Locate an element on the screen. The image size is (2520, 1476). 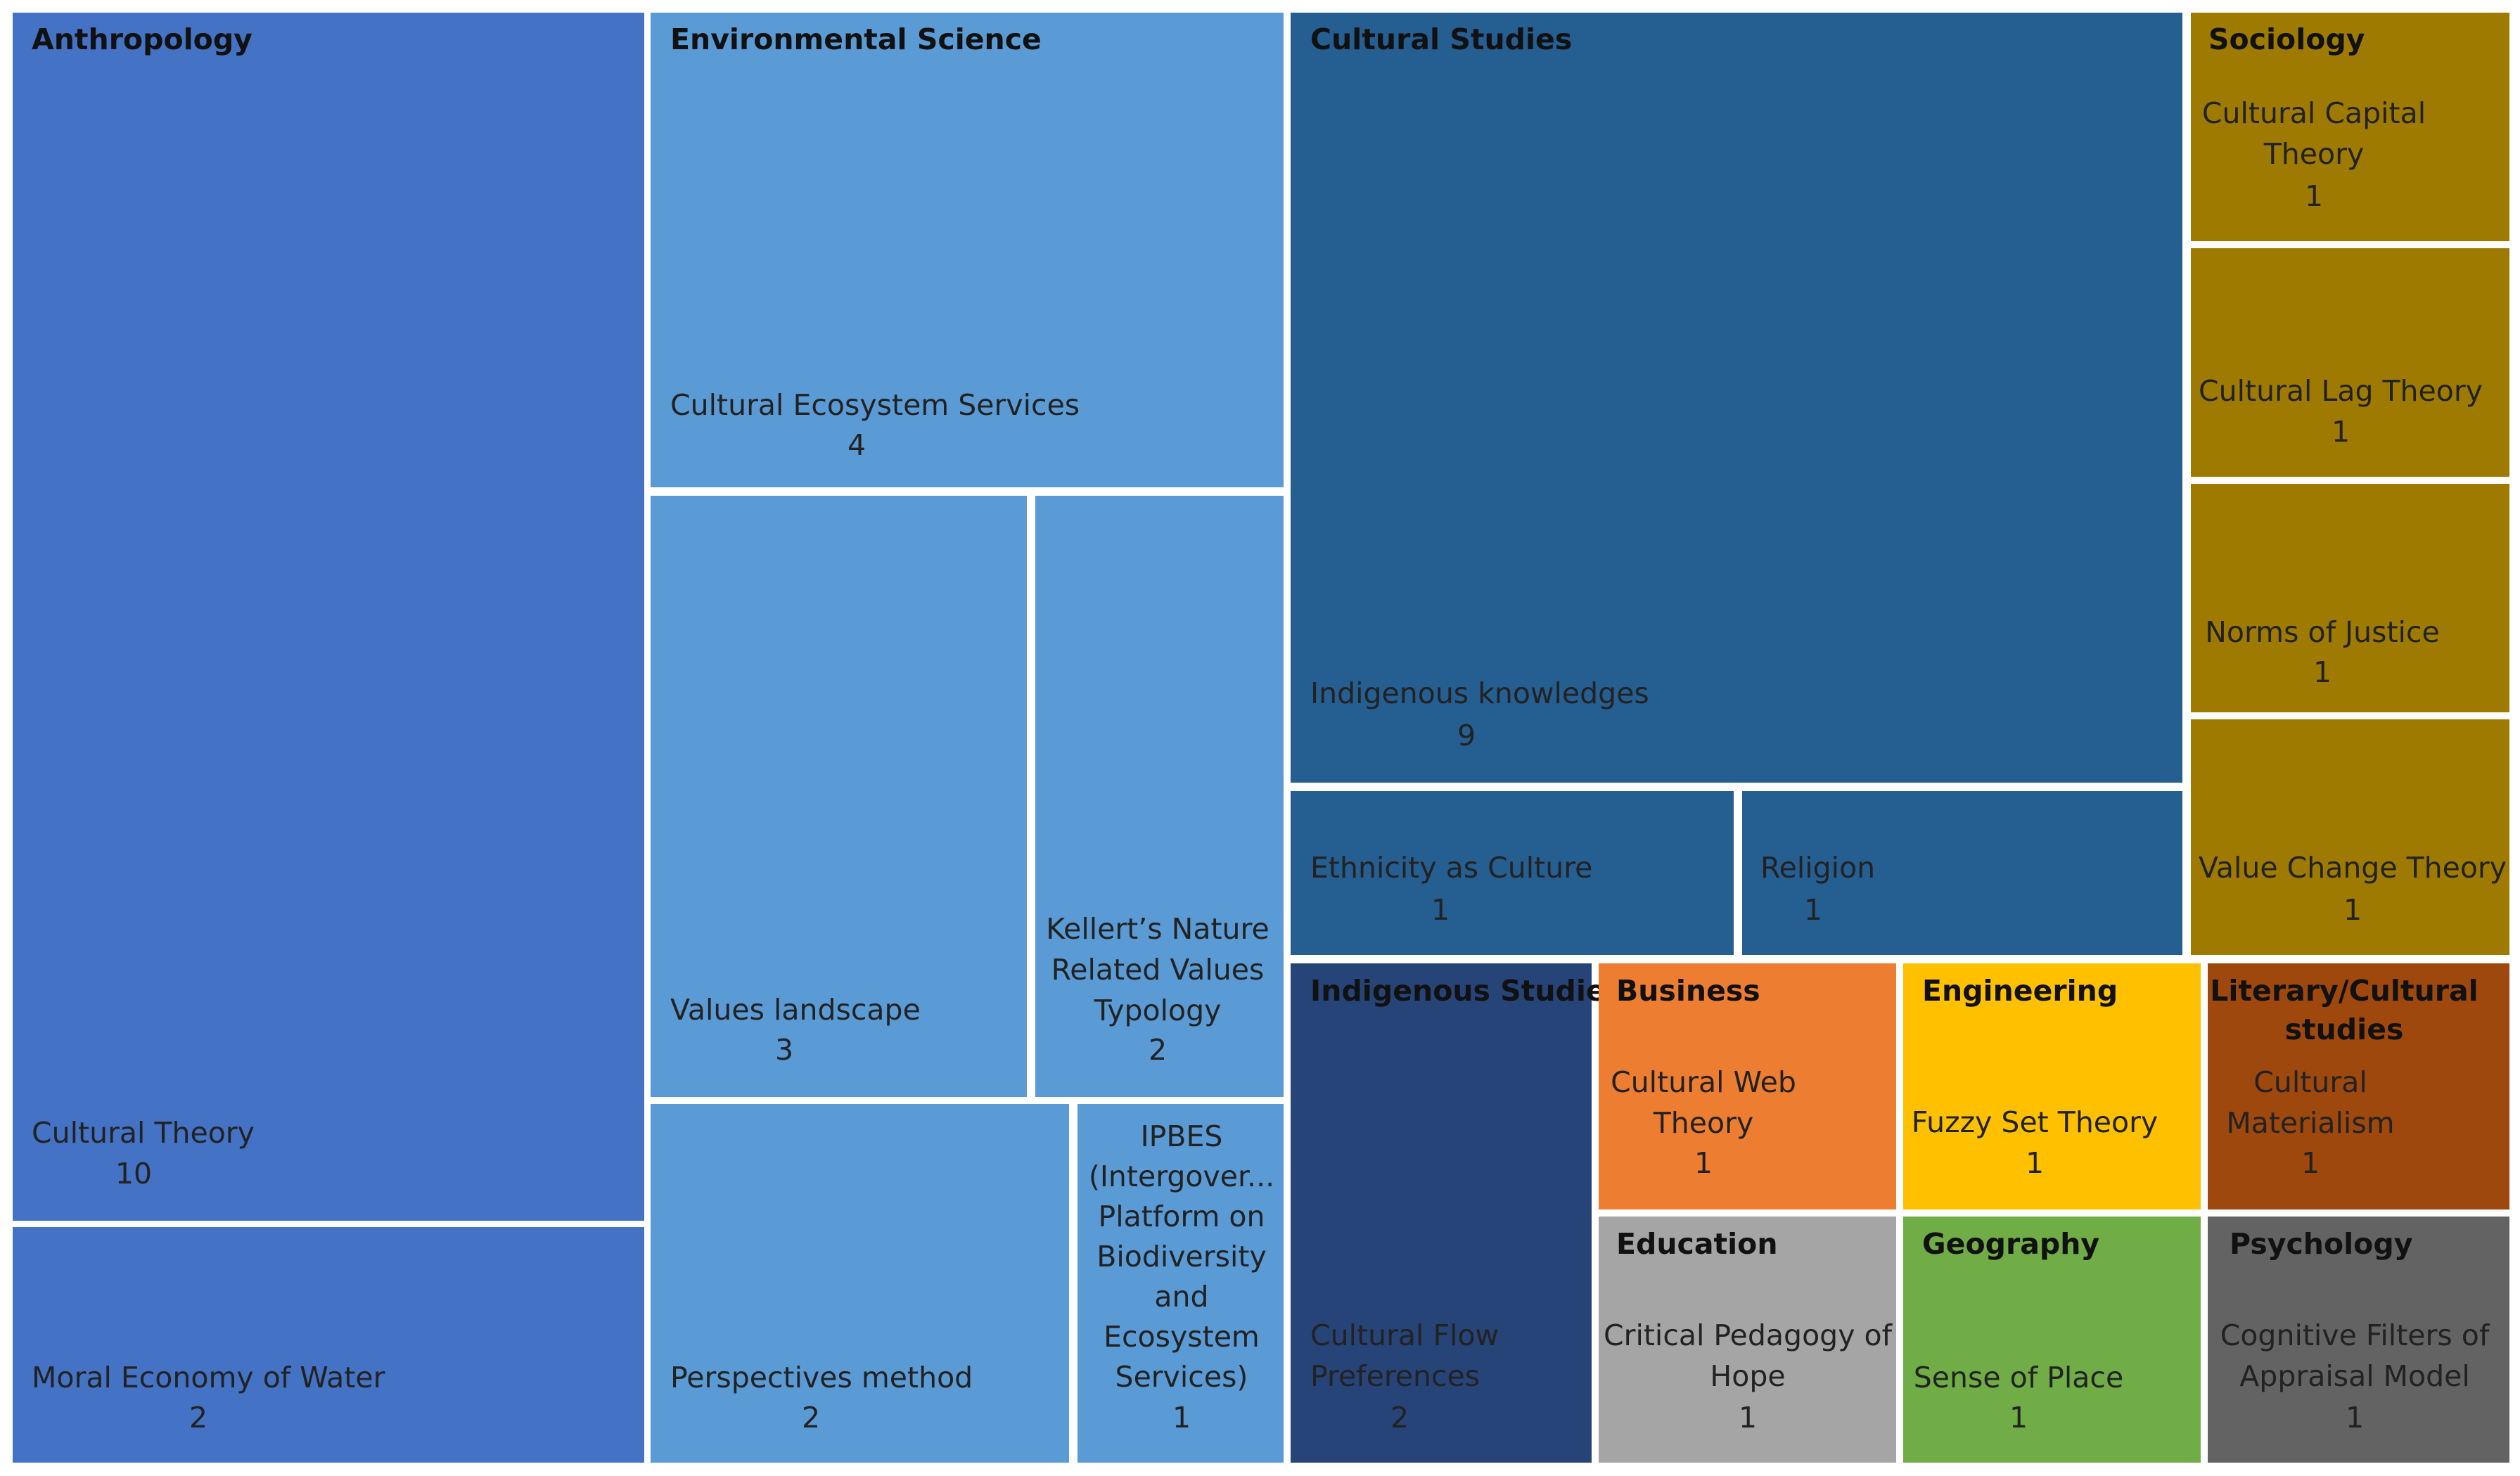
tile-value-cognitive-filters-of-appraisal-model: 1 is located at coordinates (2355, 1418).